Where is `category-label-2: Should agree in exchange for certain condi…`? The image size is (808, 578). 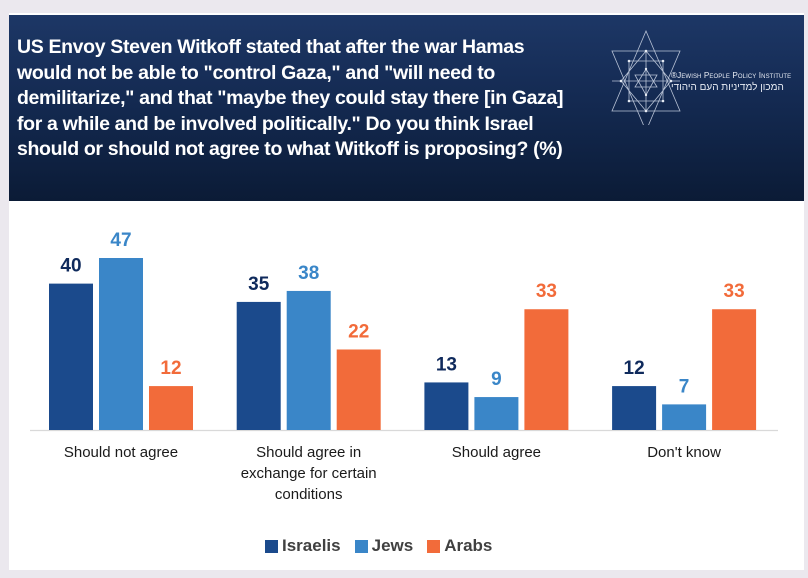
category-label-2: Should agree in exchange for certain condi… is located at coordinates (309, 473).